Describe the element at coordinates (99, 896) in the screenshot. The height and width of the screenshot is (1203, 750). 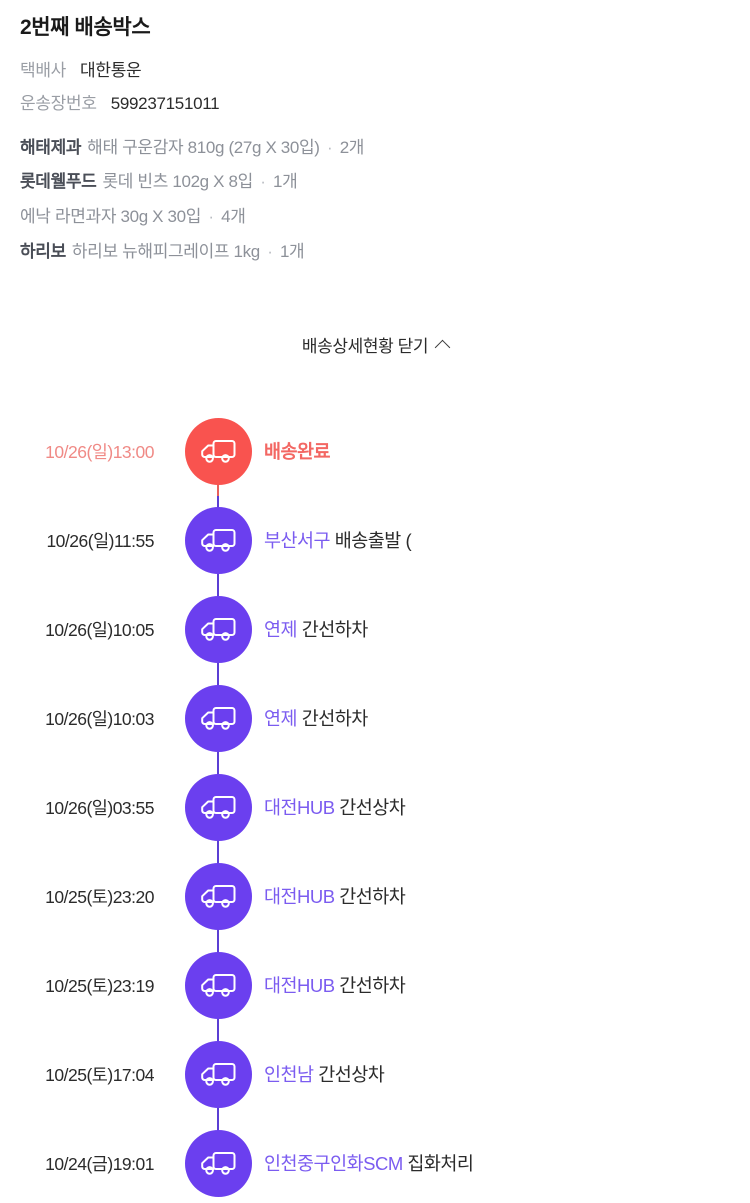
I see `timeline-timestamp: 10/25(토)23:20` at that location.